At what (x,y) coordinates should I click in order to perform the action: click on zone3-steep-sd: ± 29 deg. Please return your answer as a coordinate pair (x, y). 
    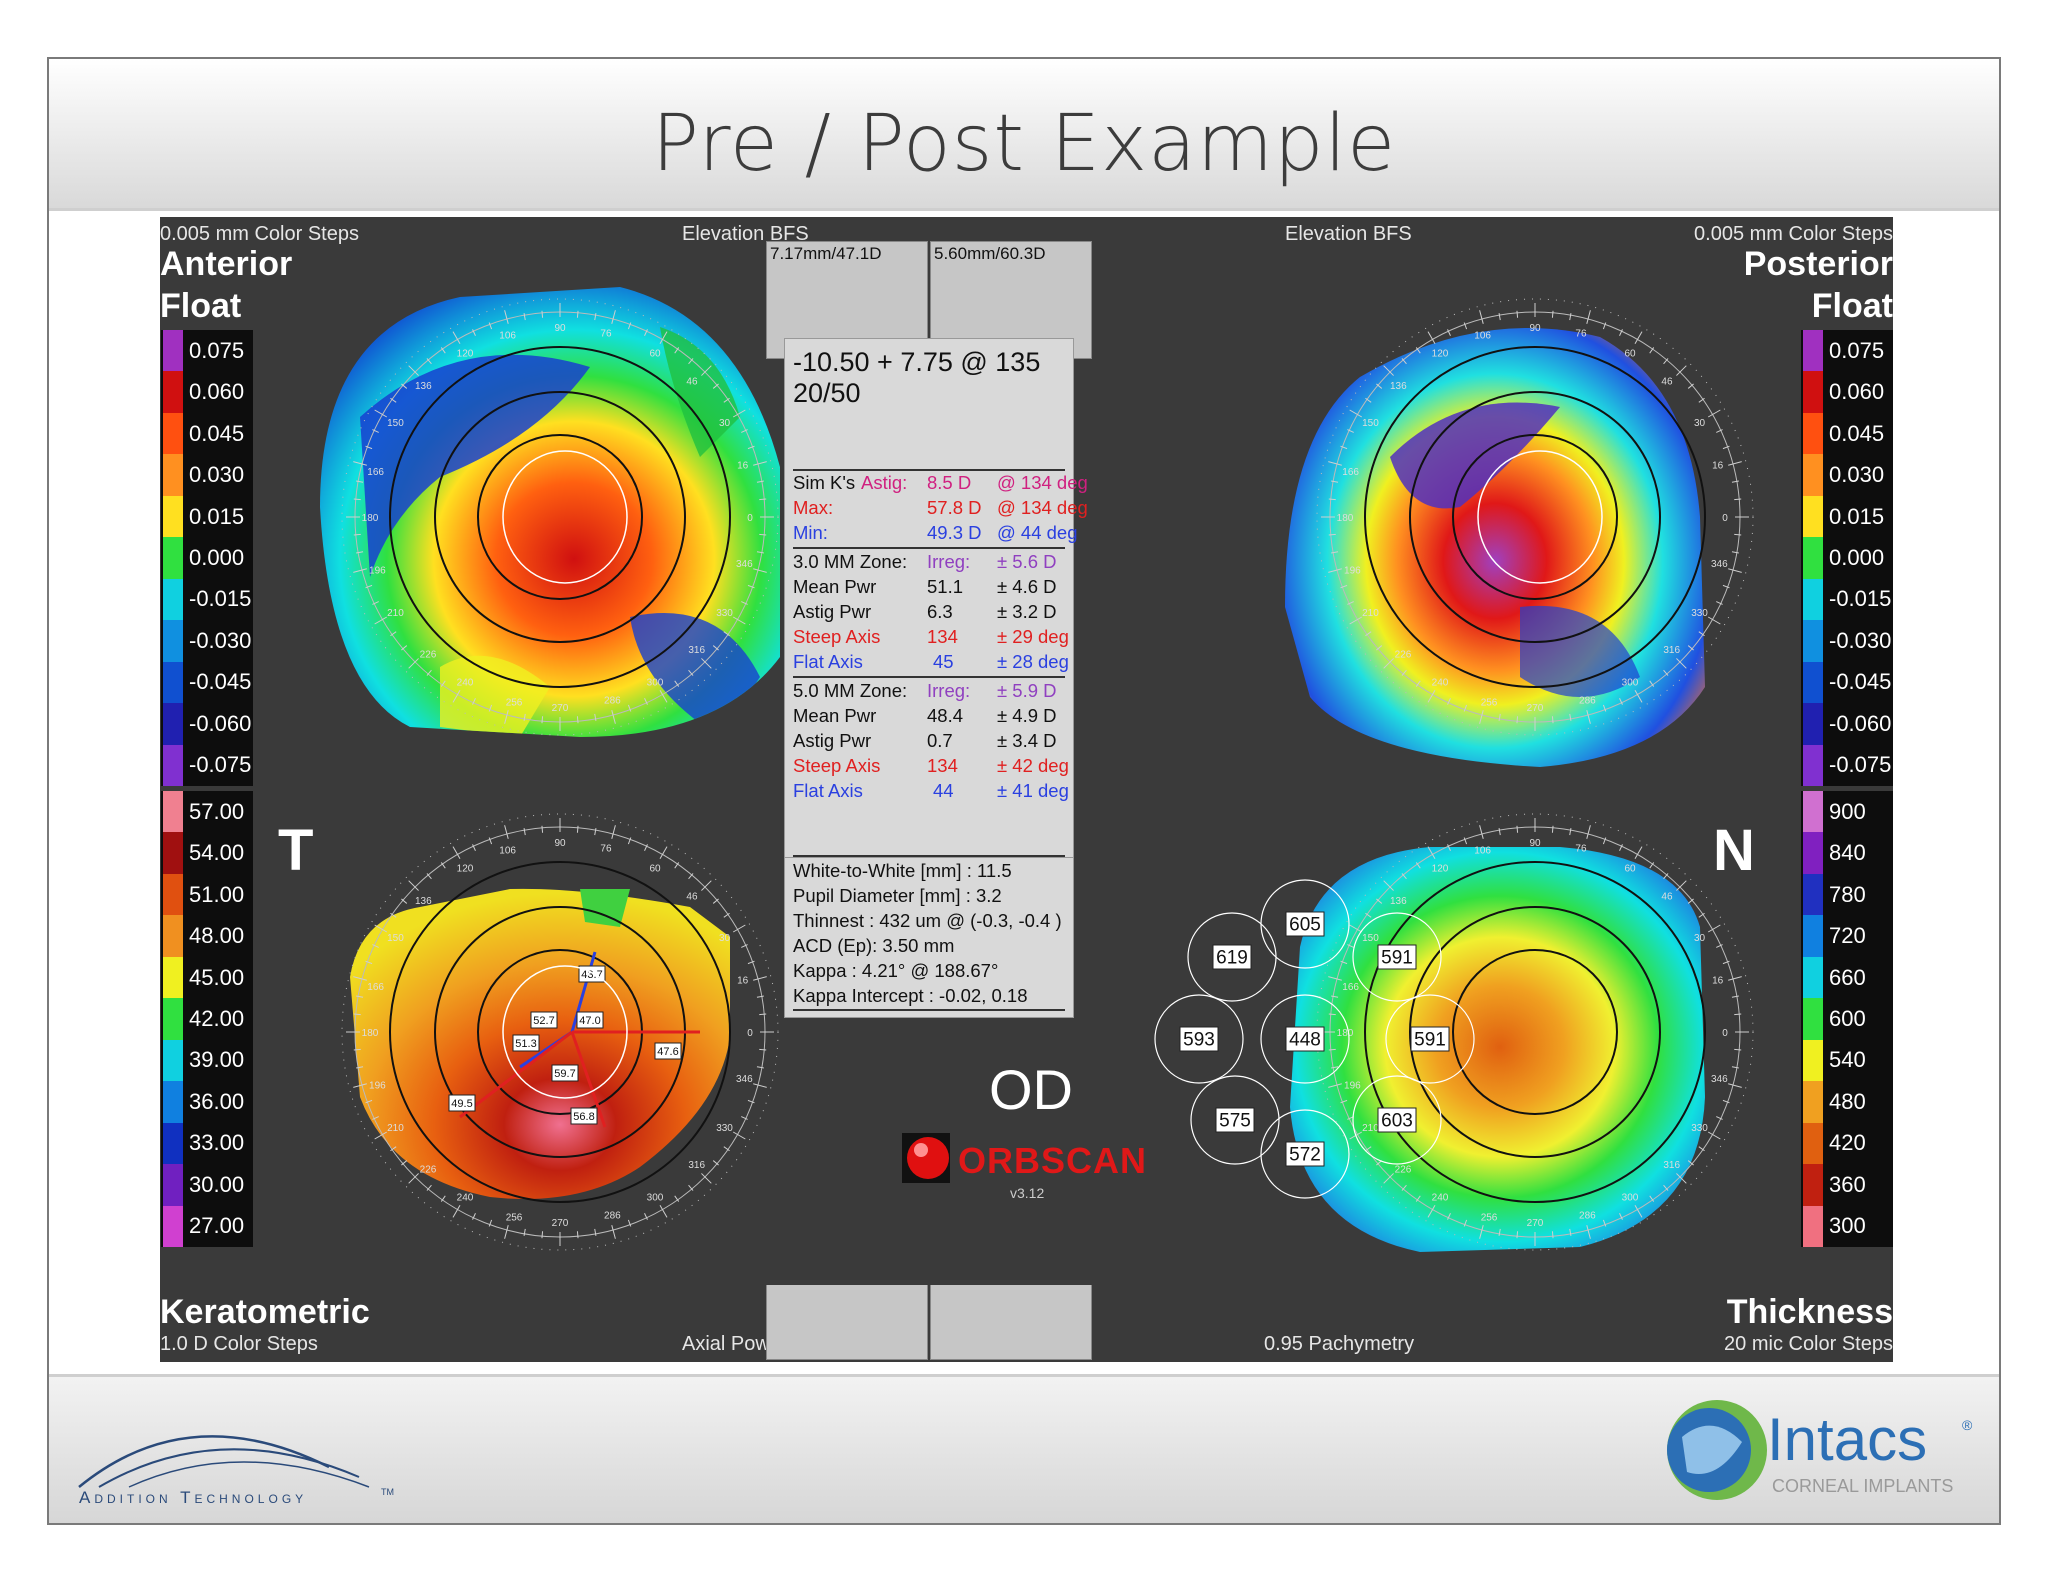
    Looking at the image, I should click on (1033, 636).